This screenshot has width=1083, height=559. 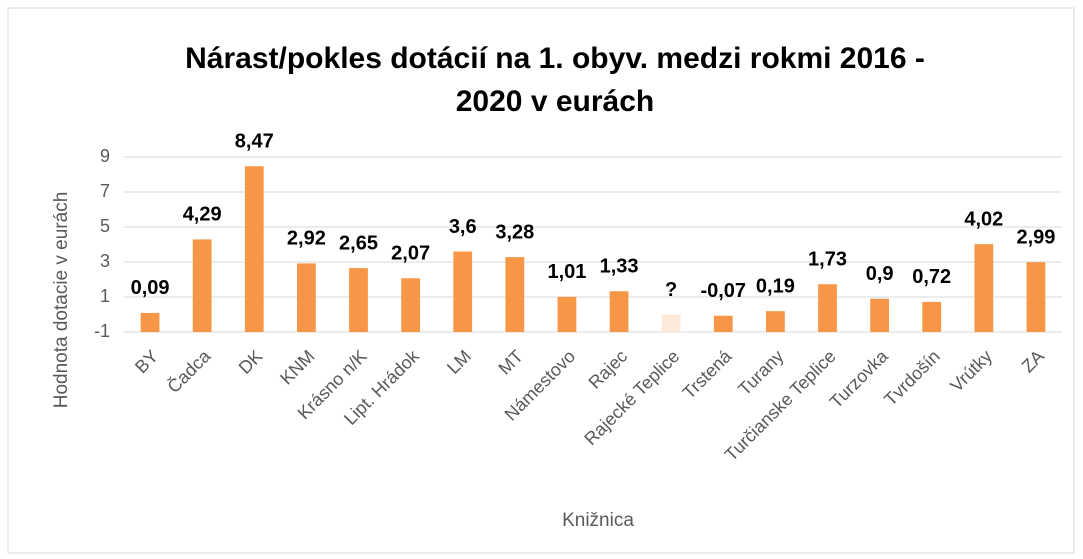 I want to click on chart-title: 2020 v eurách, so click(x=555, y=101).